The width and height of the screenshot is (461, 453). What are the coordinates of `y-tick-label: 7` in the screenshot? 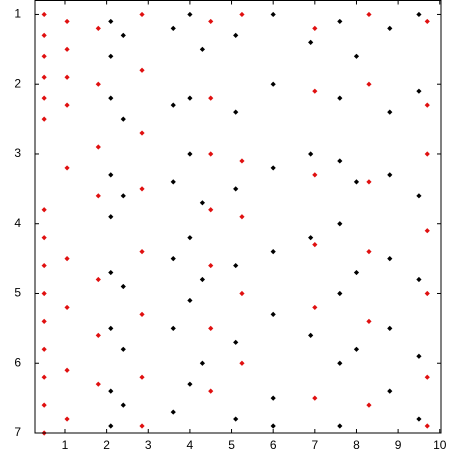 It's located at (17, 432).